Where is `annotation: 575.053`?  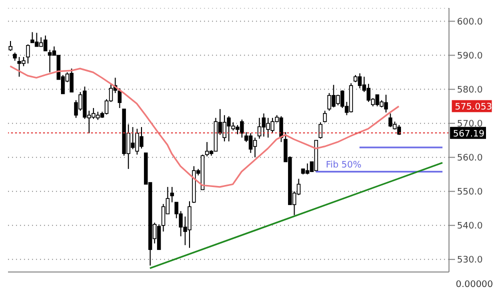 annotation: 575.053 is located at coordinates (473, 107).